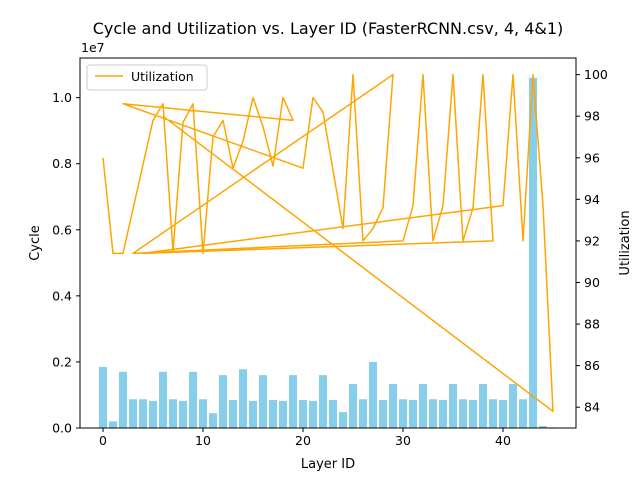  I want to click on y-axis-right: 84 86 88 90 92 94 96 98 100, so click(592, 241).